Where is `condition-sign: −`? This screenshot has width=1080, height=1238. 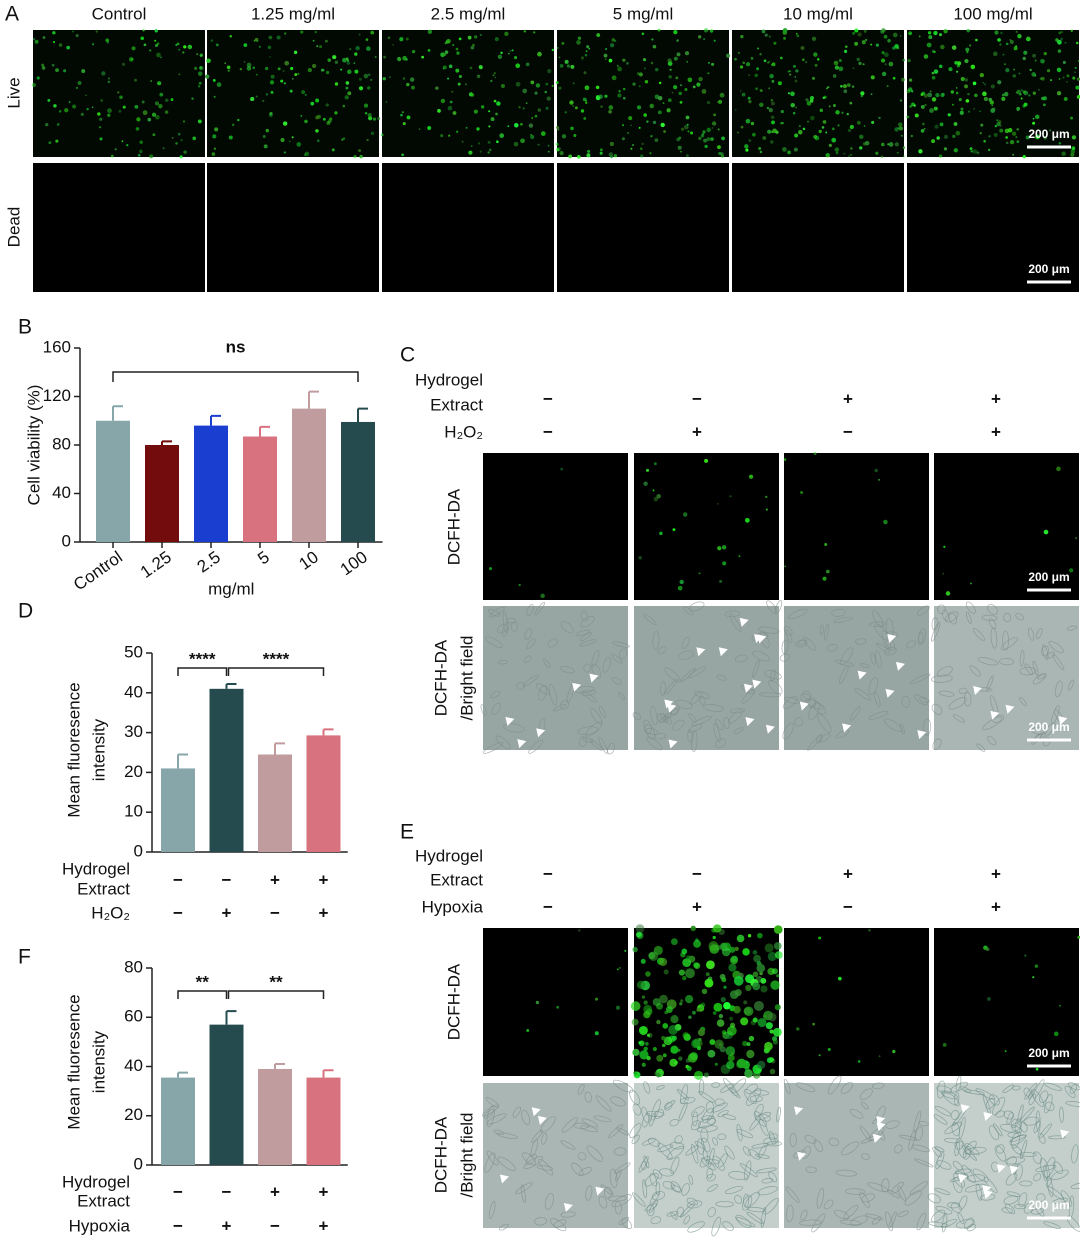 condition-sign: − is located at coordinates (275, 912).